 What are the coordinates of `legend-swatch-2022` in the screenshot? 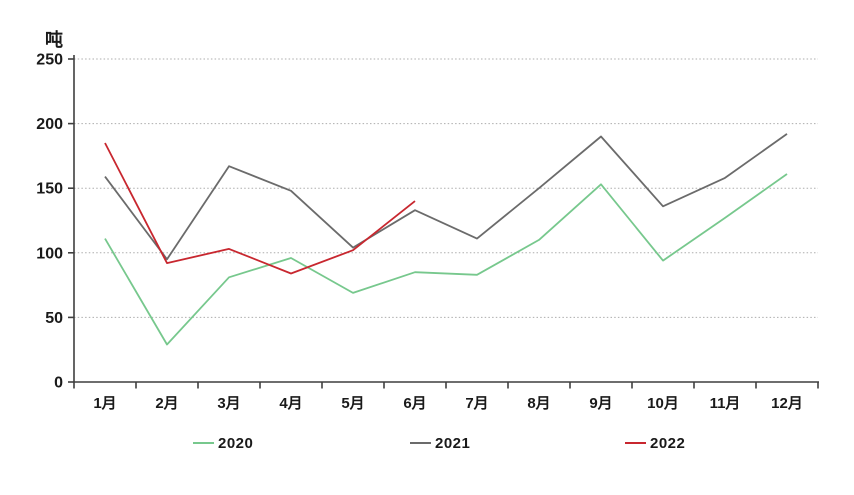 It's located at (635, 443).